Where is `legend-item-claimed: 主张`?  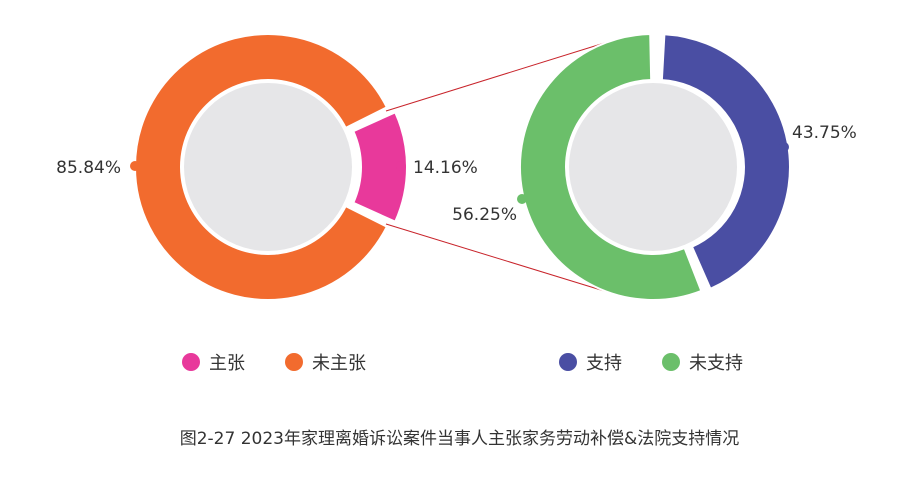 legend-item-claimed: 主张 is located at coordinates (213, 363).